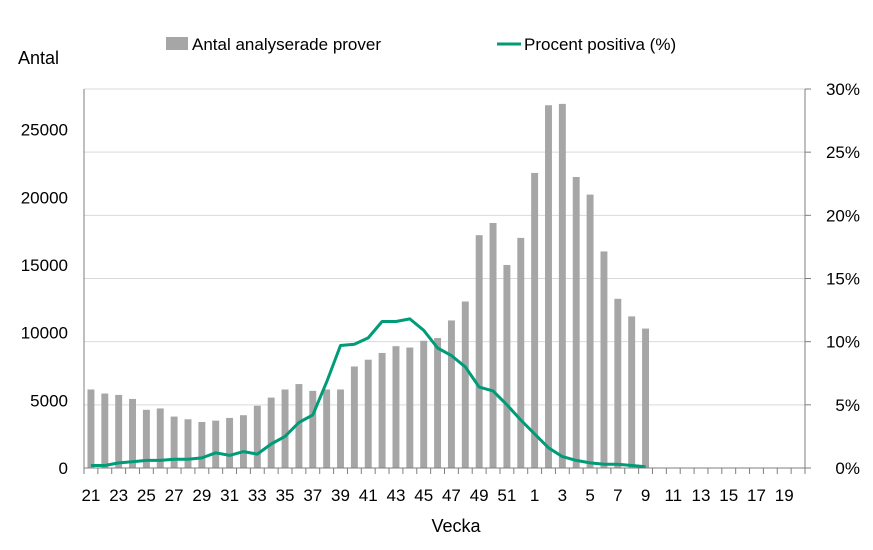  Describe the element at coordinates (617, 495) in the screenshot. I see `x-tick-label: 7` at that location.